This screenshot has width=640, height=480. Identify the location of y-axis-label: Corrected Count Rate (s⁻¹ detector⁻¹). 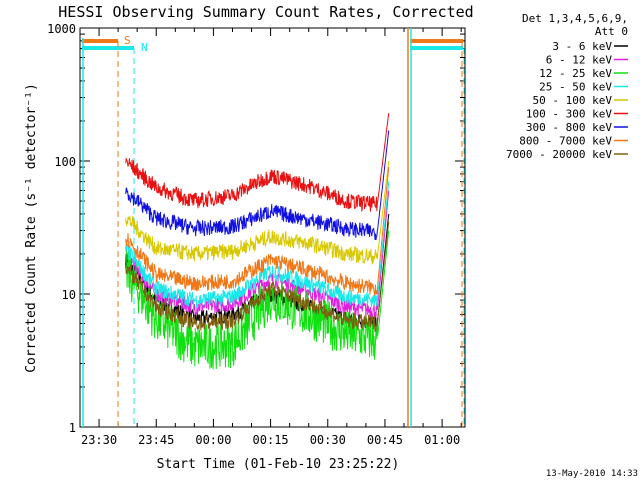
(31, 228).